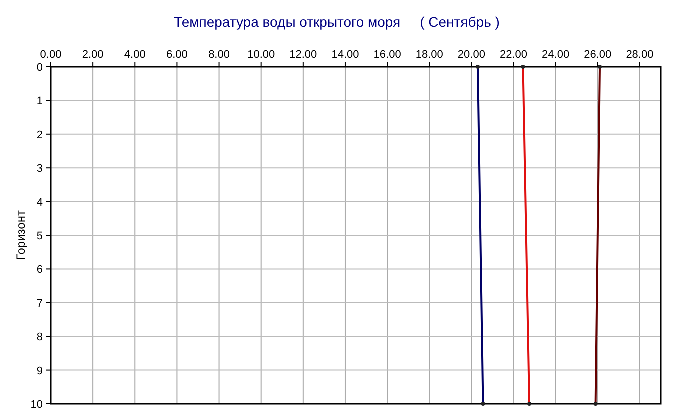  What do you see at coordinates (337, 22) in the screenshot?
I see `chart-title: Температура воды открытого моря ( Сентябрь )` at bounding box center [337, 22].